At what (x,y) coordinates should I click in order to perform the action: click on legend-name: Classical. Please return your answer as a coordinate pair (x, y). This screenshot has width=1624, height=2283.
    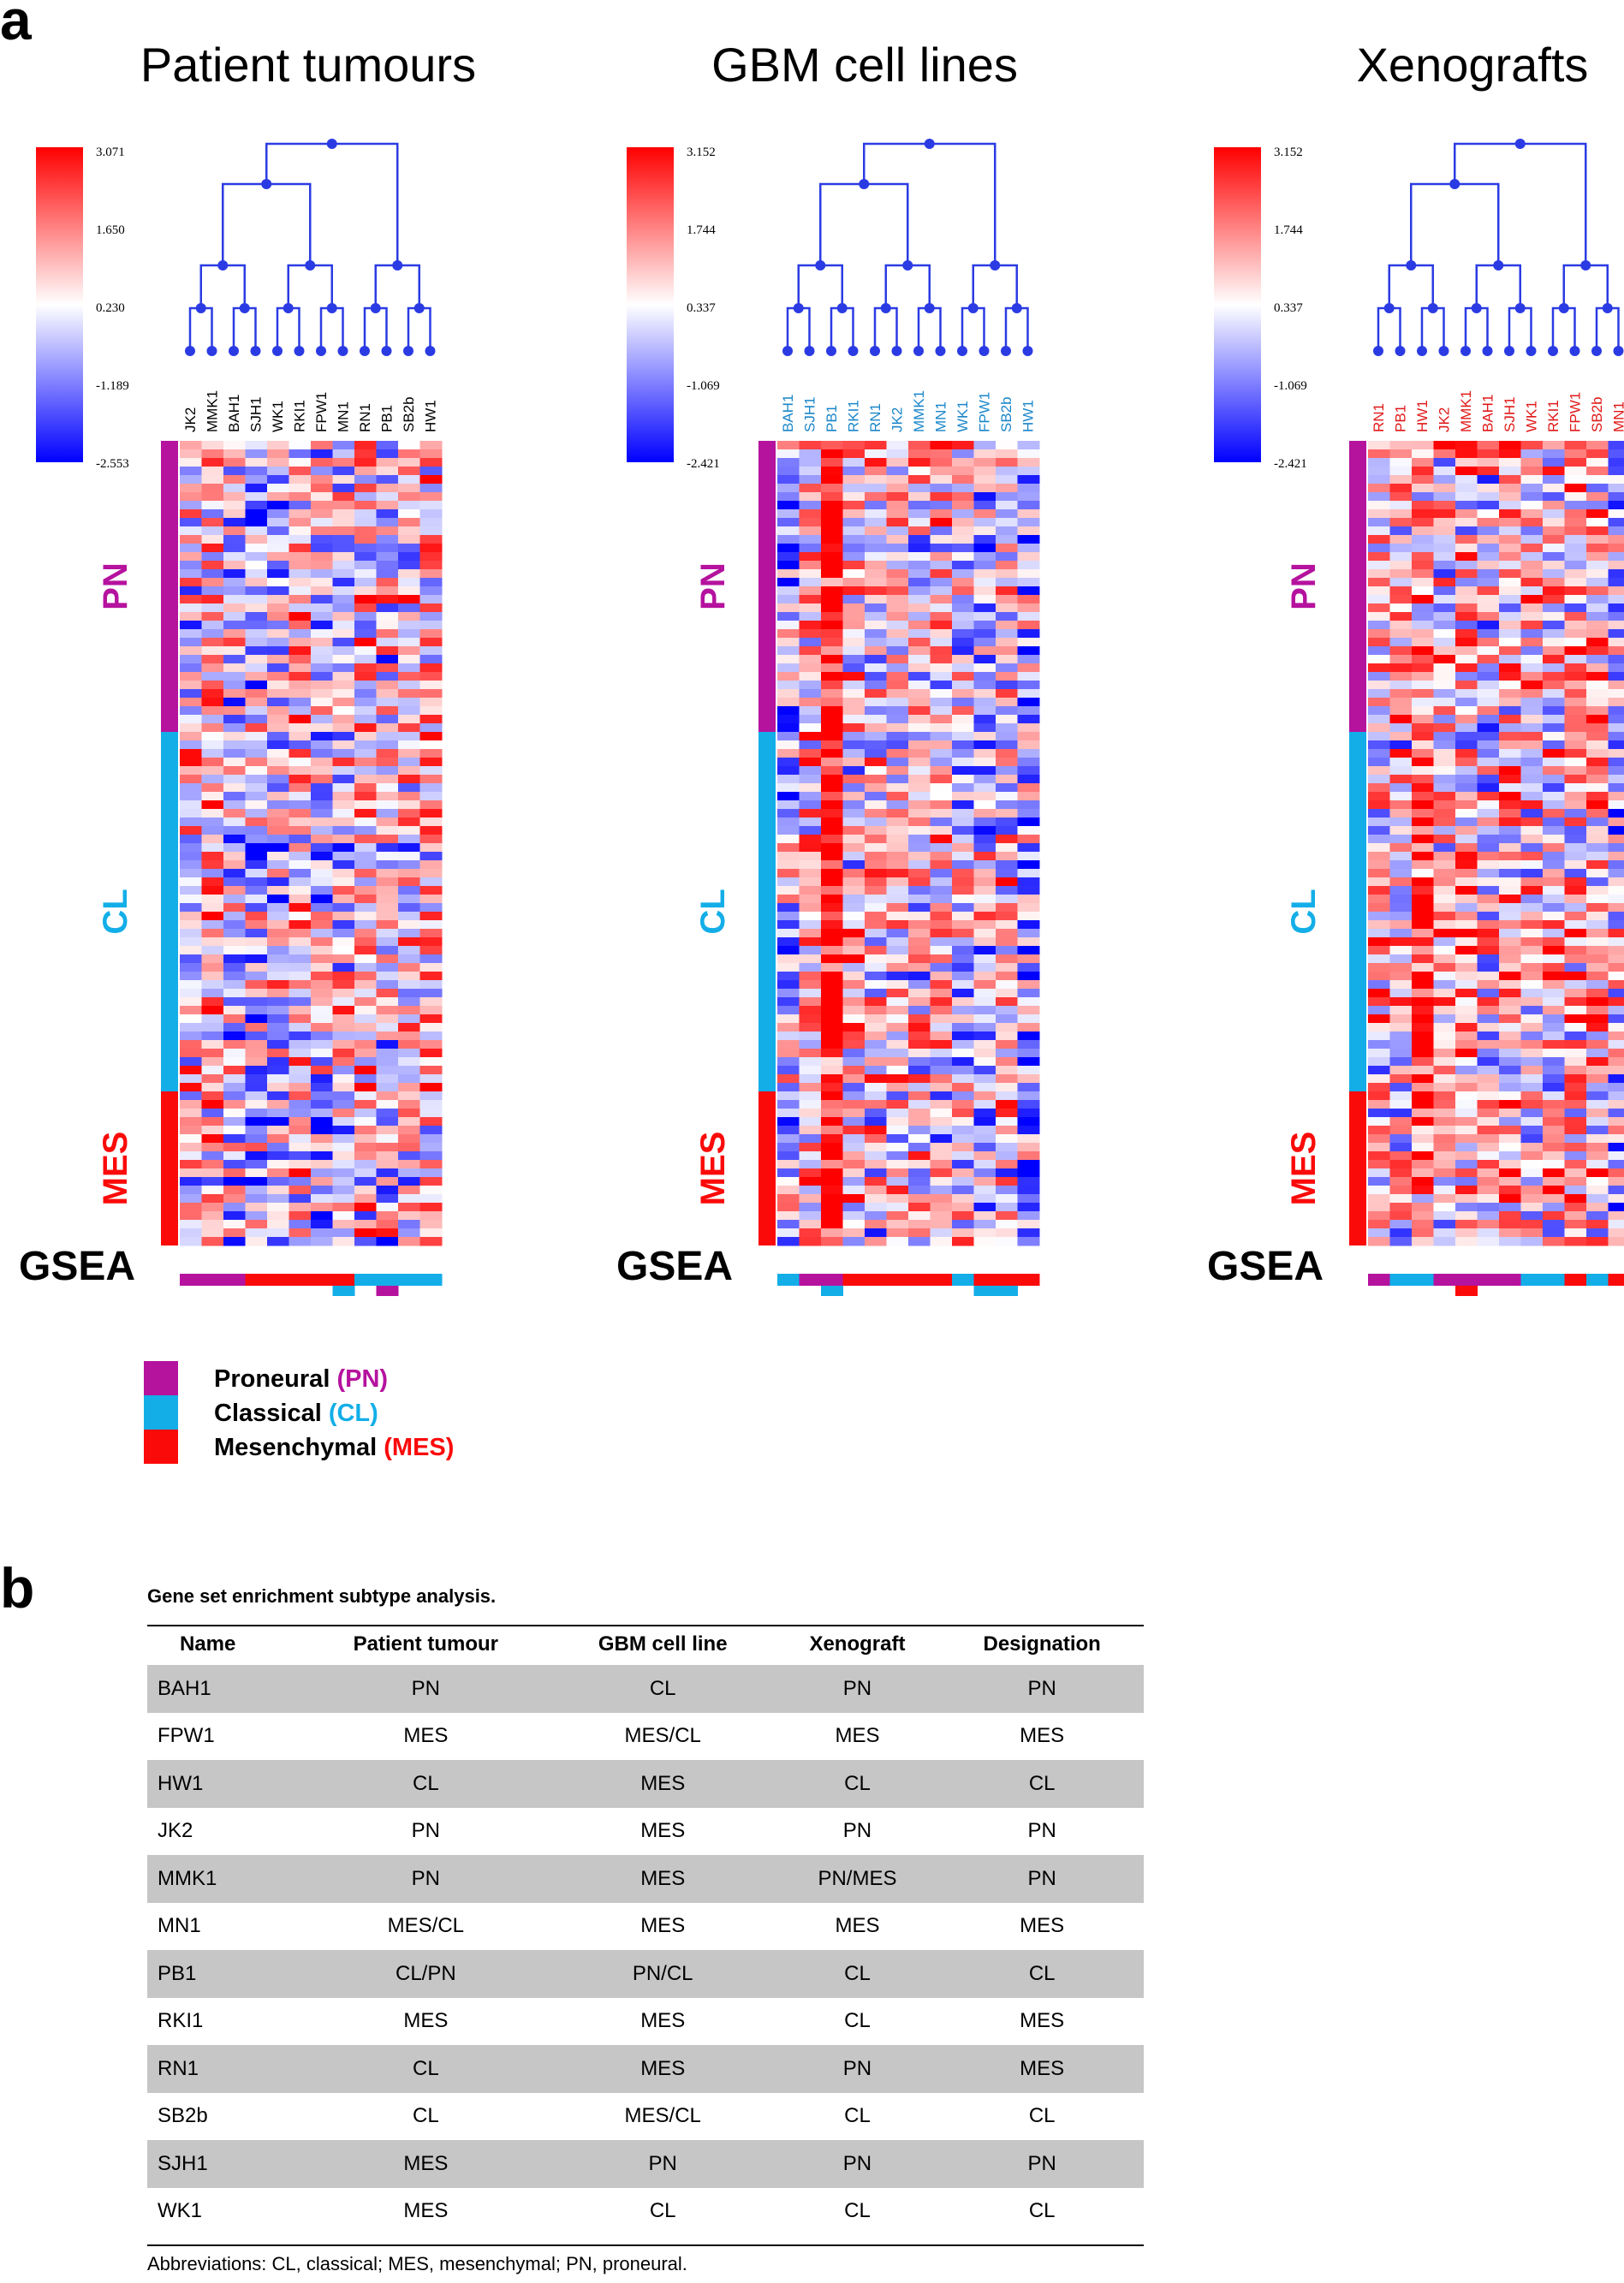
    Looking at the image, I should click on (271, 1413).